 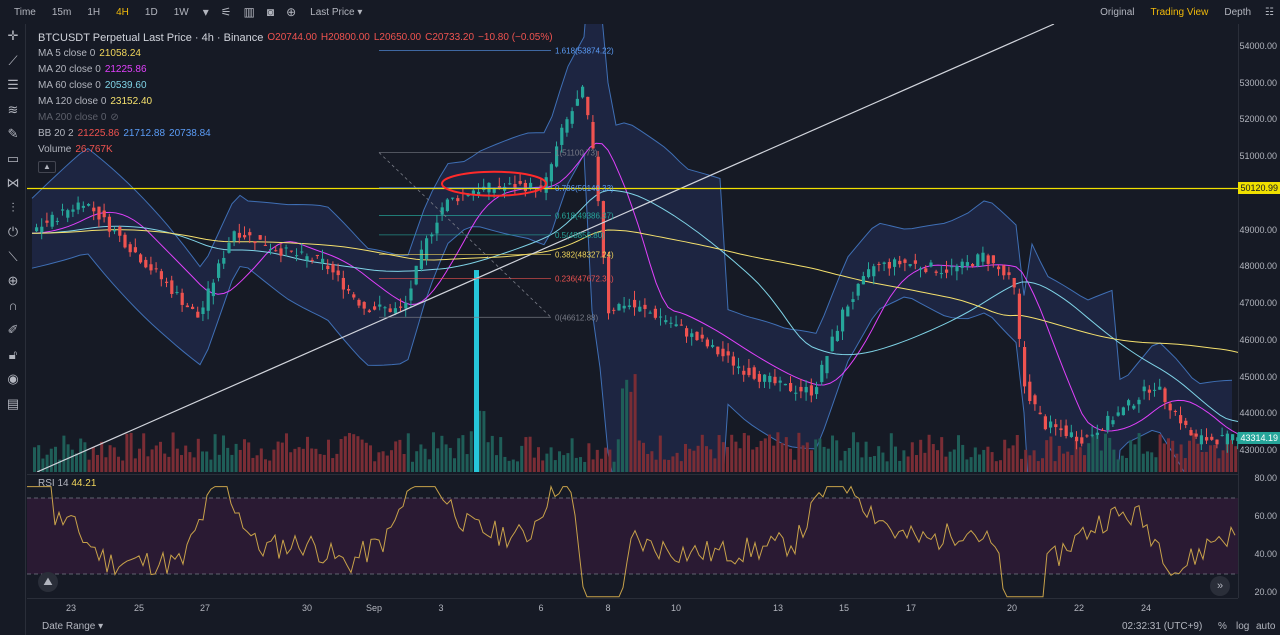 What do you see at coordinates (94, 12) in the screenshot?
I see `interval-1h: 1H` at bounding box center [94, 12].